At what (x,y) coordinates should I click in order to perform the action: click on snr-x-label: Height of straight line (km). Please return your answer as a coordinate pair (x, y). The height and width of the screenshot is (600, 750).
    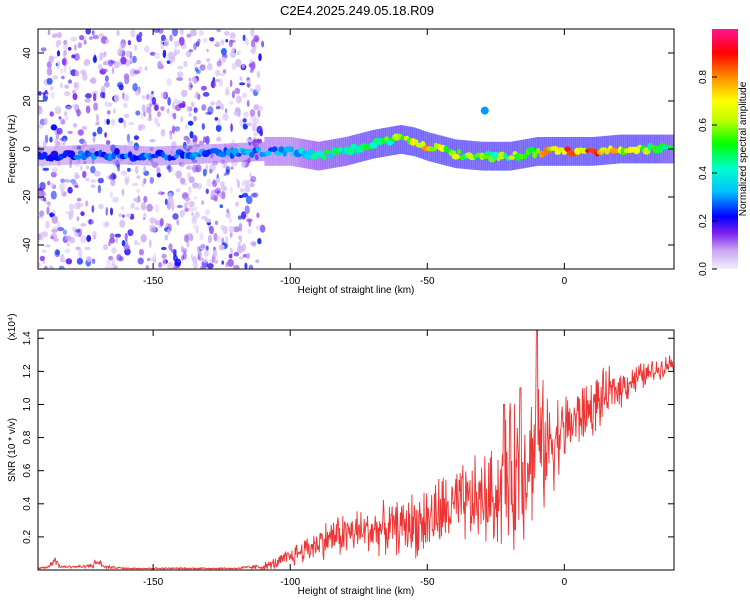
    Looking at the image, I should click on (356, 591).